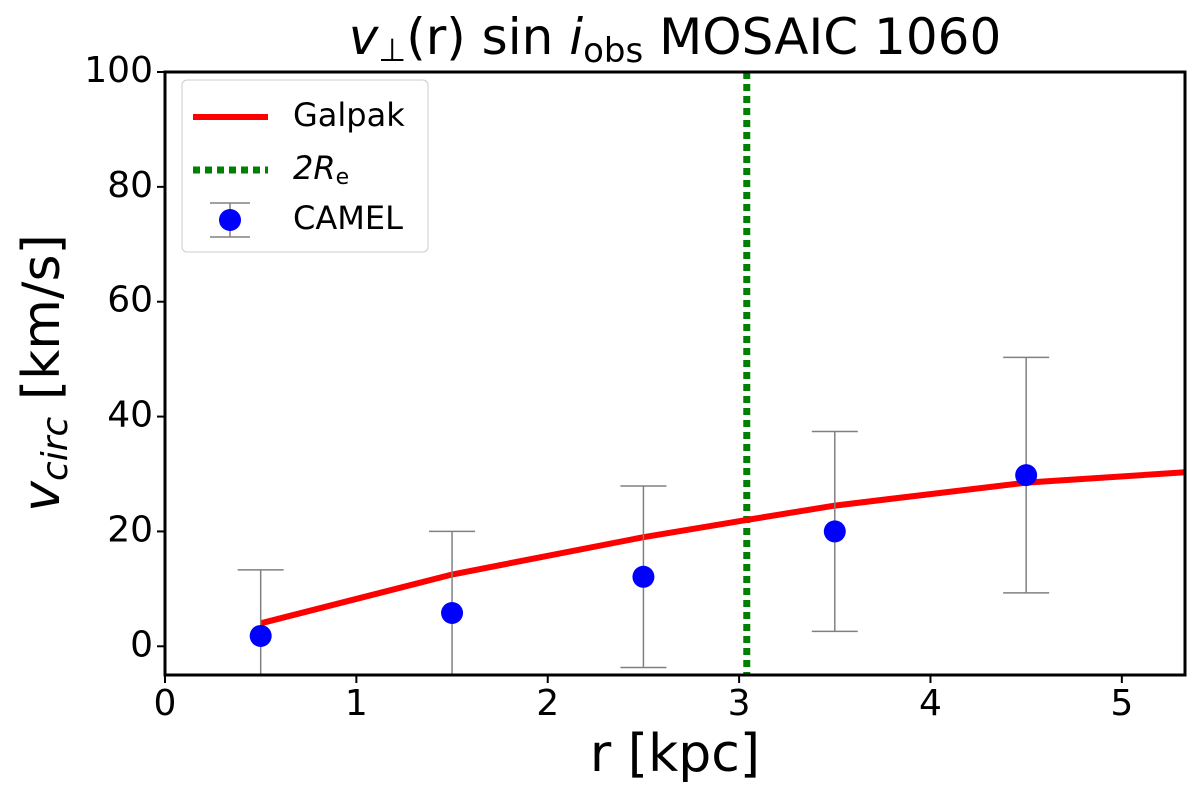 This screenshot has height=800, width=1200. I want to click on x-tick-label: 0, so click(165, 703).